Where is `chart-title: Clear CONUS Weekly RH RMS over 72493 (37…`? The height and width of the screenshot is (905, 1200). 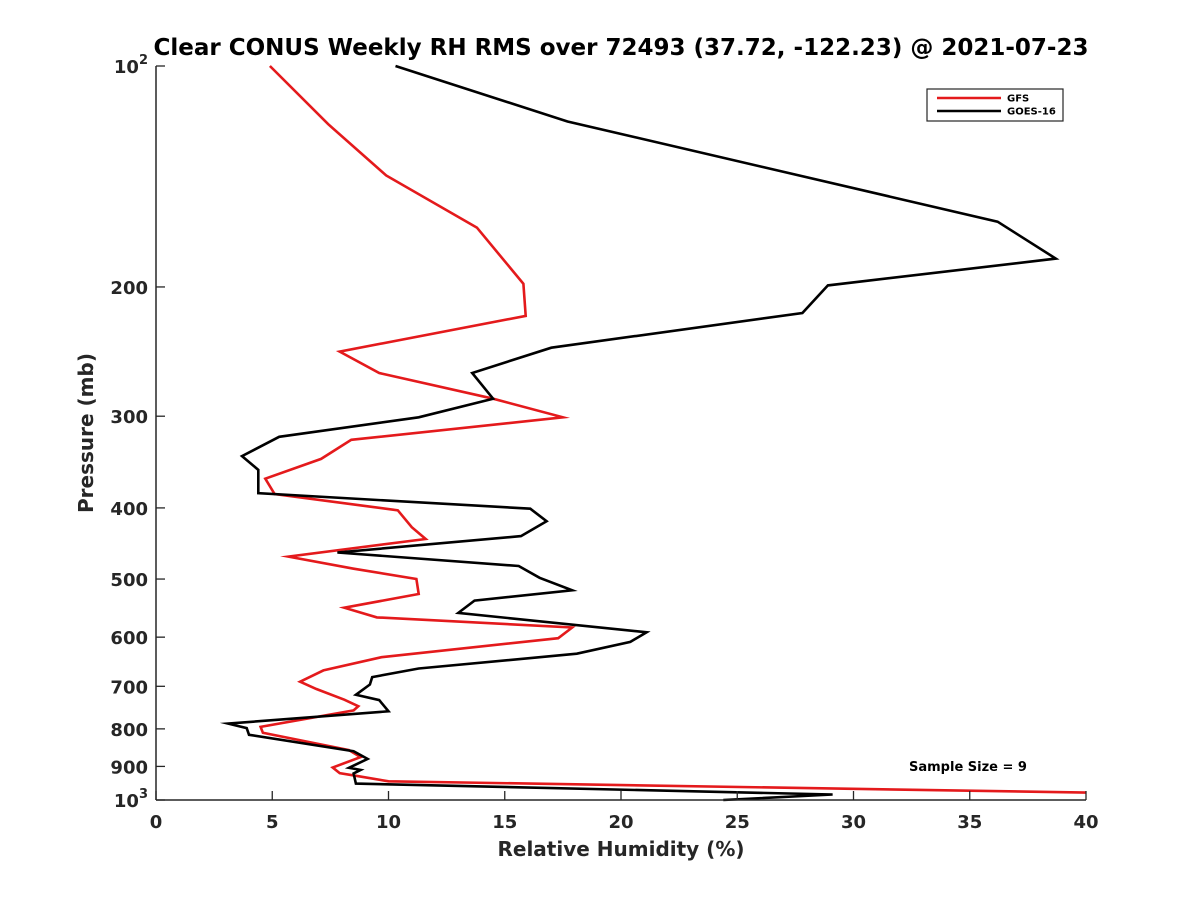
chart-title: Clear CONUS Weekly RH RMS over 72493 (37… is located at coordinates (621, 48).